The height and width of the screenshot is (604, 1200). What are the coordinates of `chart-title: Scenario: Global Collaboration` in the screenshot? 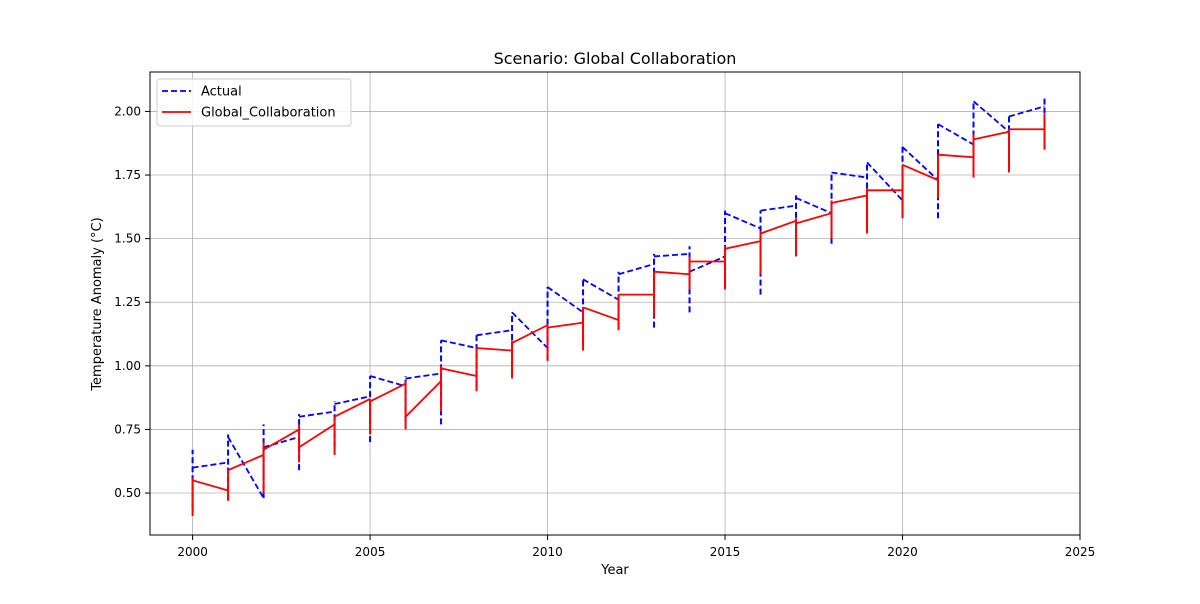 It's located at (615, 58).